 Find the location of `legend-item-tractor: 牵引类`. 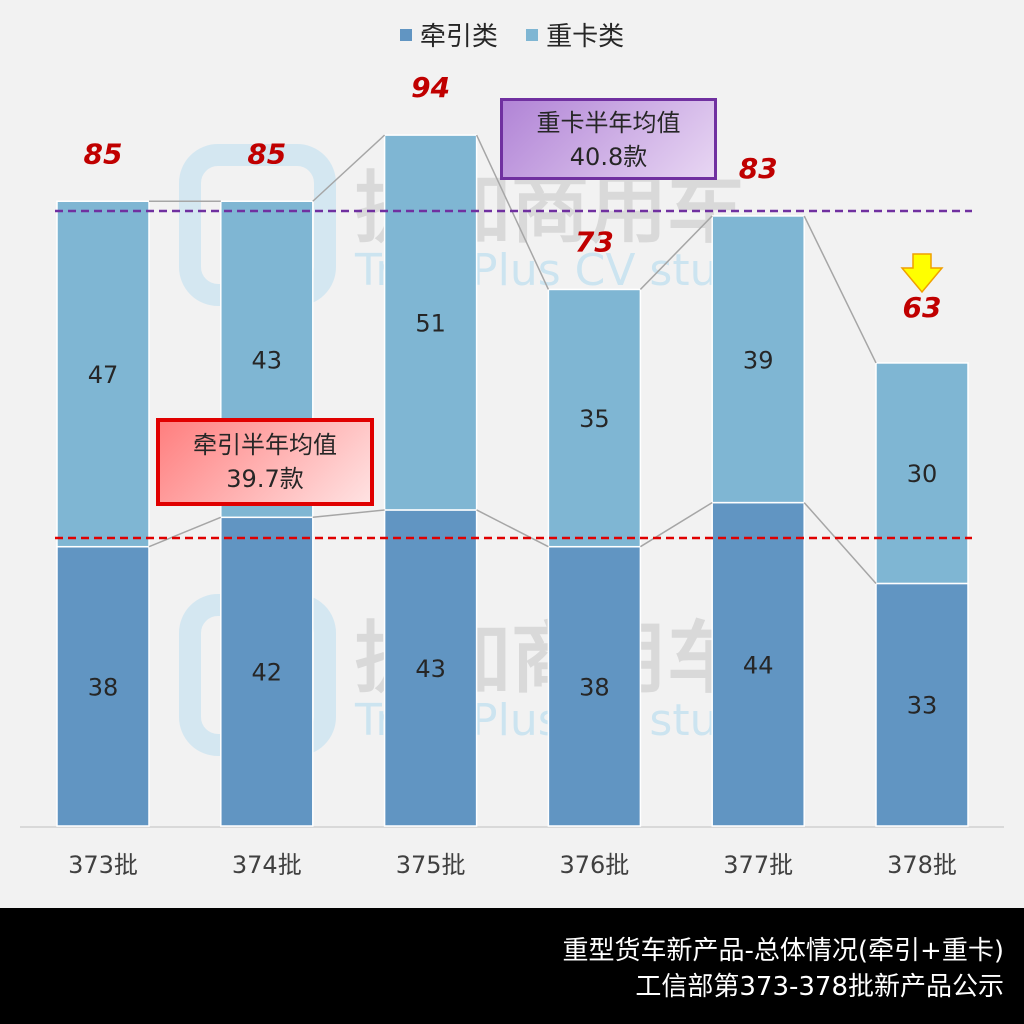

legend-item-tractor: 牵引类 is located at coordinates (448, 34).